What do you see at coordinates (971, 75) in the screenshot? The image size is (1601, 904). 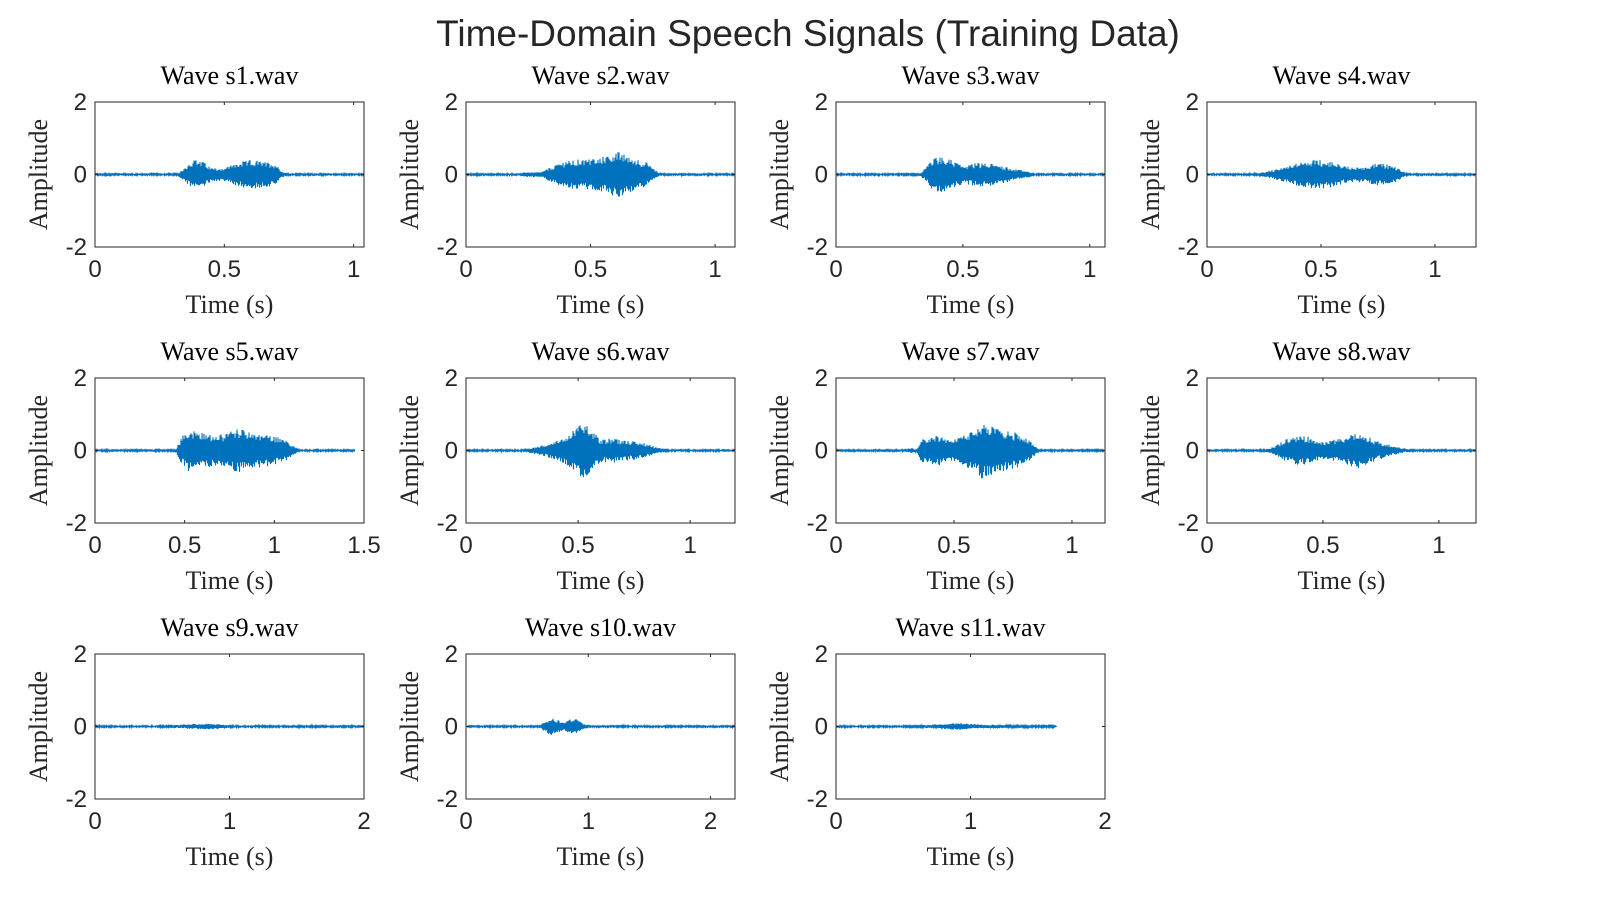 I see `subplot-title: Wave s3.wav` at bounding box center [971, 75].